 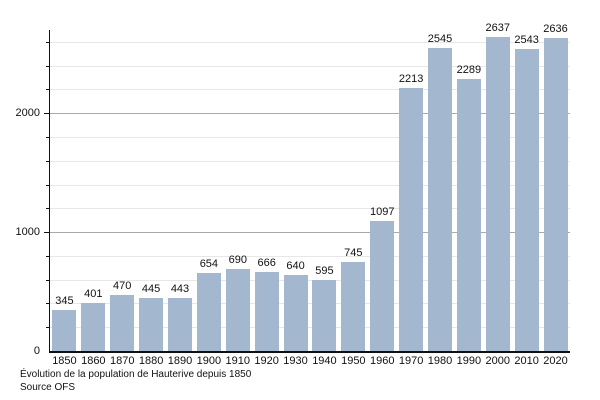 What do you see at coordinates (36, 350) in the screenshot?
I see `y-tick-label: 0` at bounding box center [36, 350].